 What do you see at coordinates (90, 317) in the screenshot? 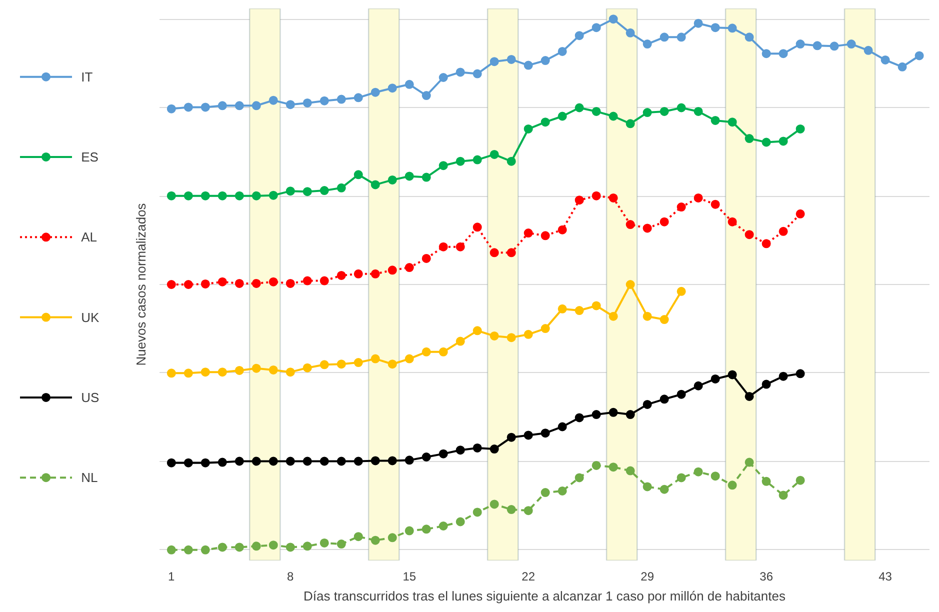
I see `legend-label: UK` at bounding box center [90, 317].